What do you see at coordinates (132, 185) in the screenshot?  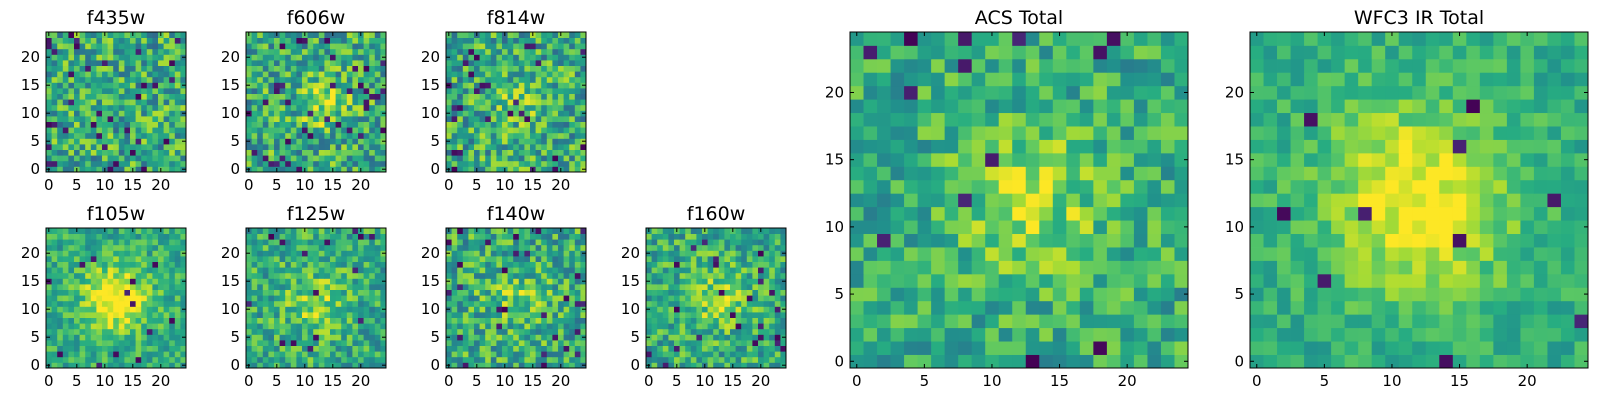 I see `x-tick-label: 15` at bounding box center [132, 185].